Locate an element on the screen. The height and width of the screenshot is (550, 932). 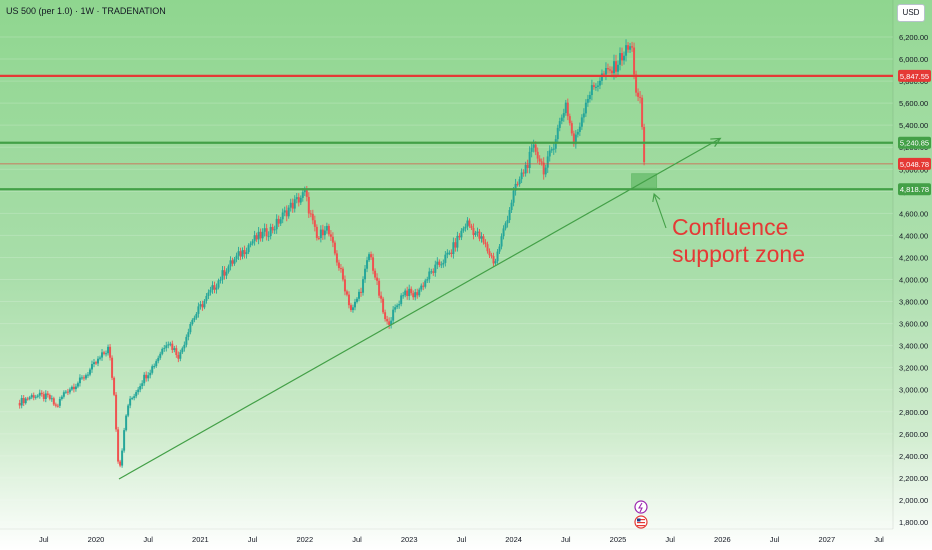
level-price-label: 5,847.55 is located at coordinates (914, 76).